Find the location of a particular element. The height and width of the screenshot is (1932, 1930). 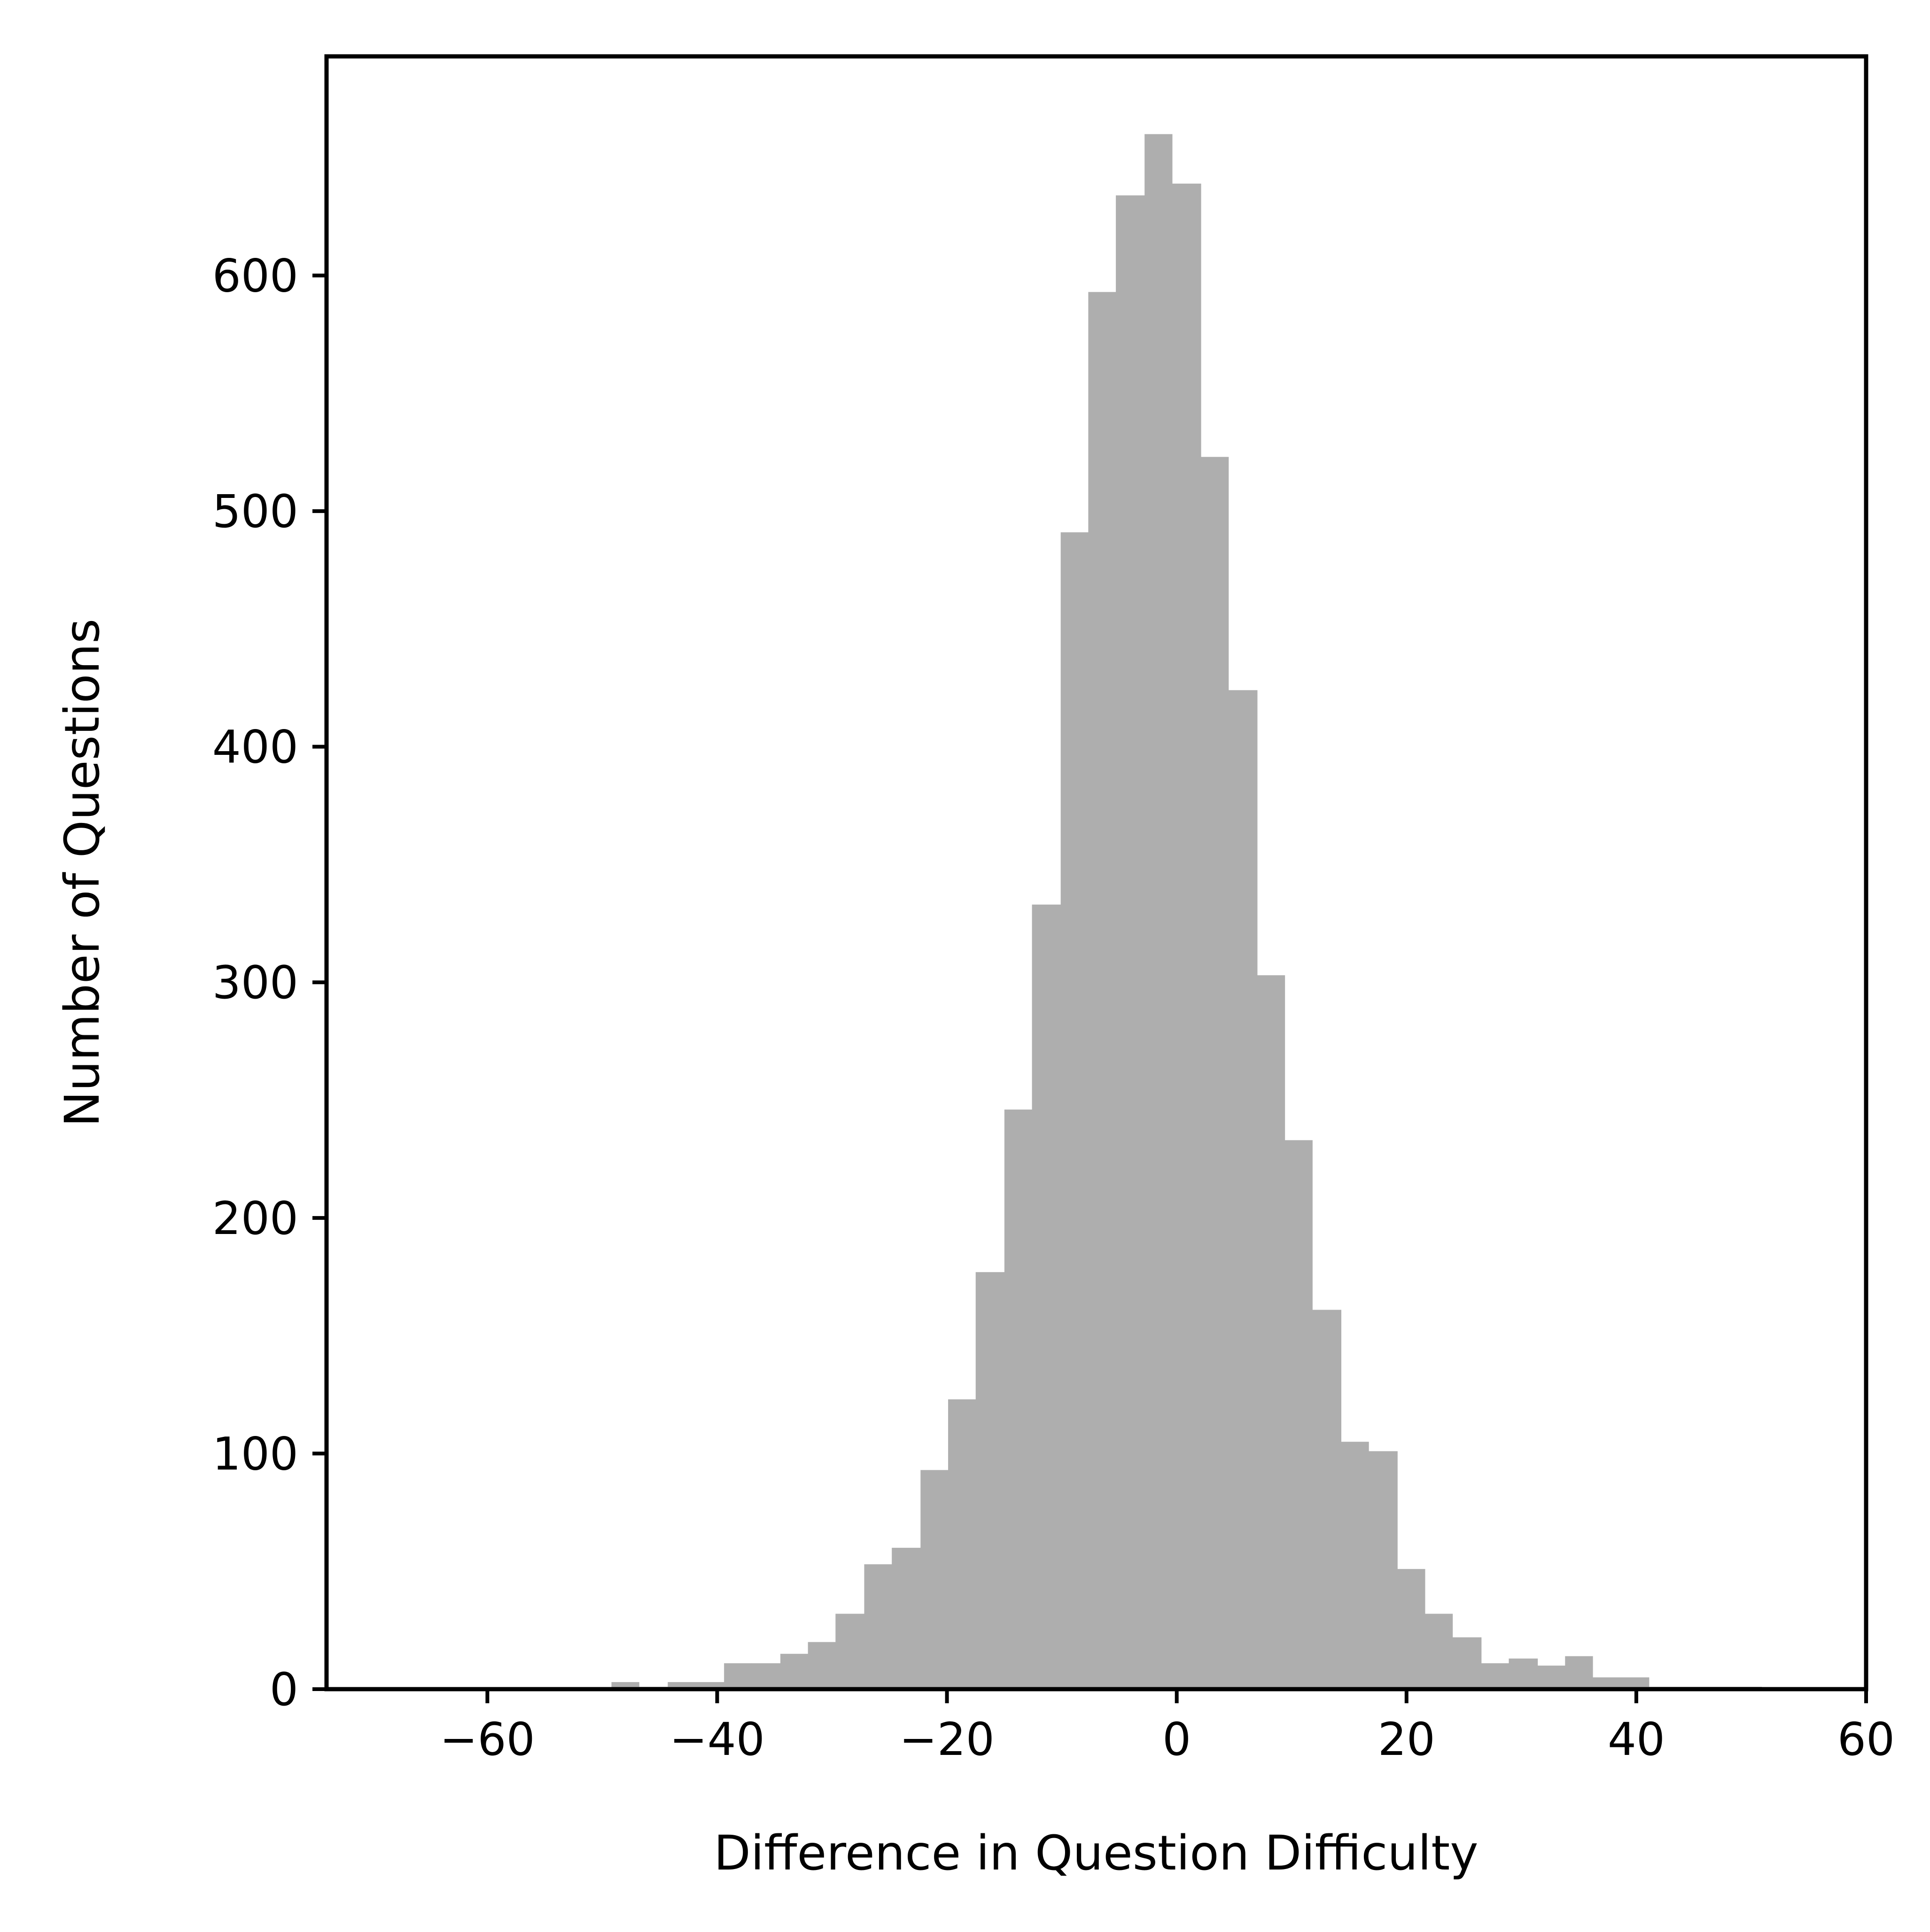

y-tick-label: 100 is located at coordinates (255, 1454).